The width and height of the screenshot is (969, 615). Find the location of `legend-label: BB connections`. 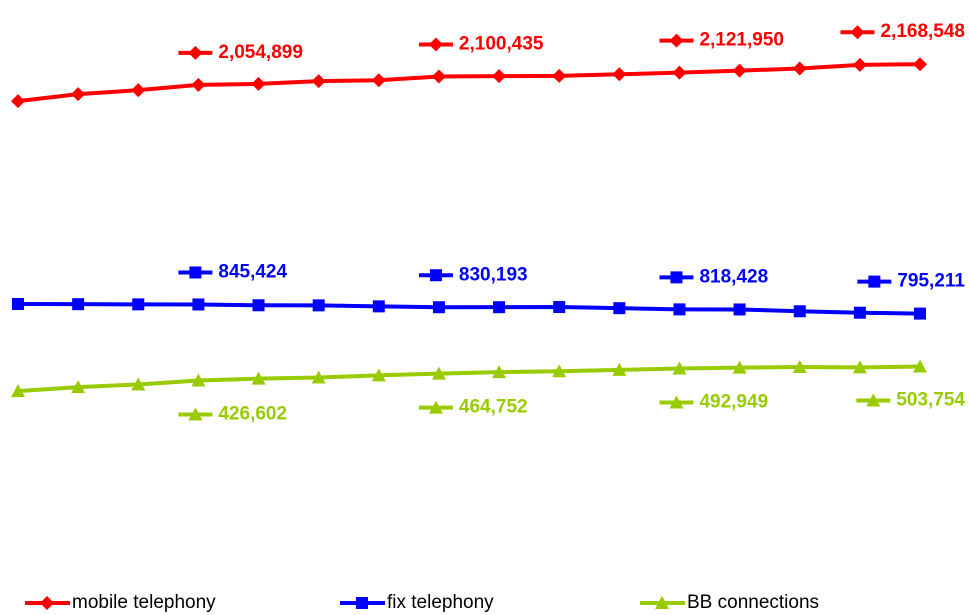

legend-label: BB connections is located at coordinates (753, 602).